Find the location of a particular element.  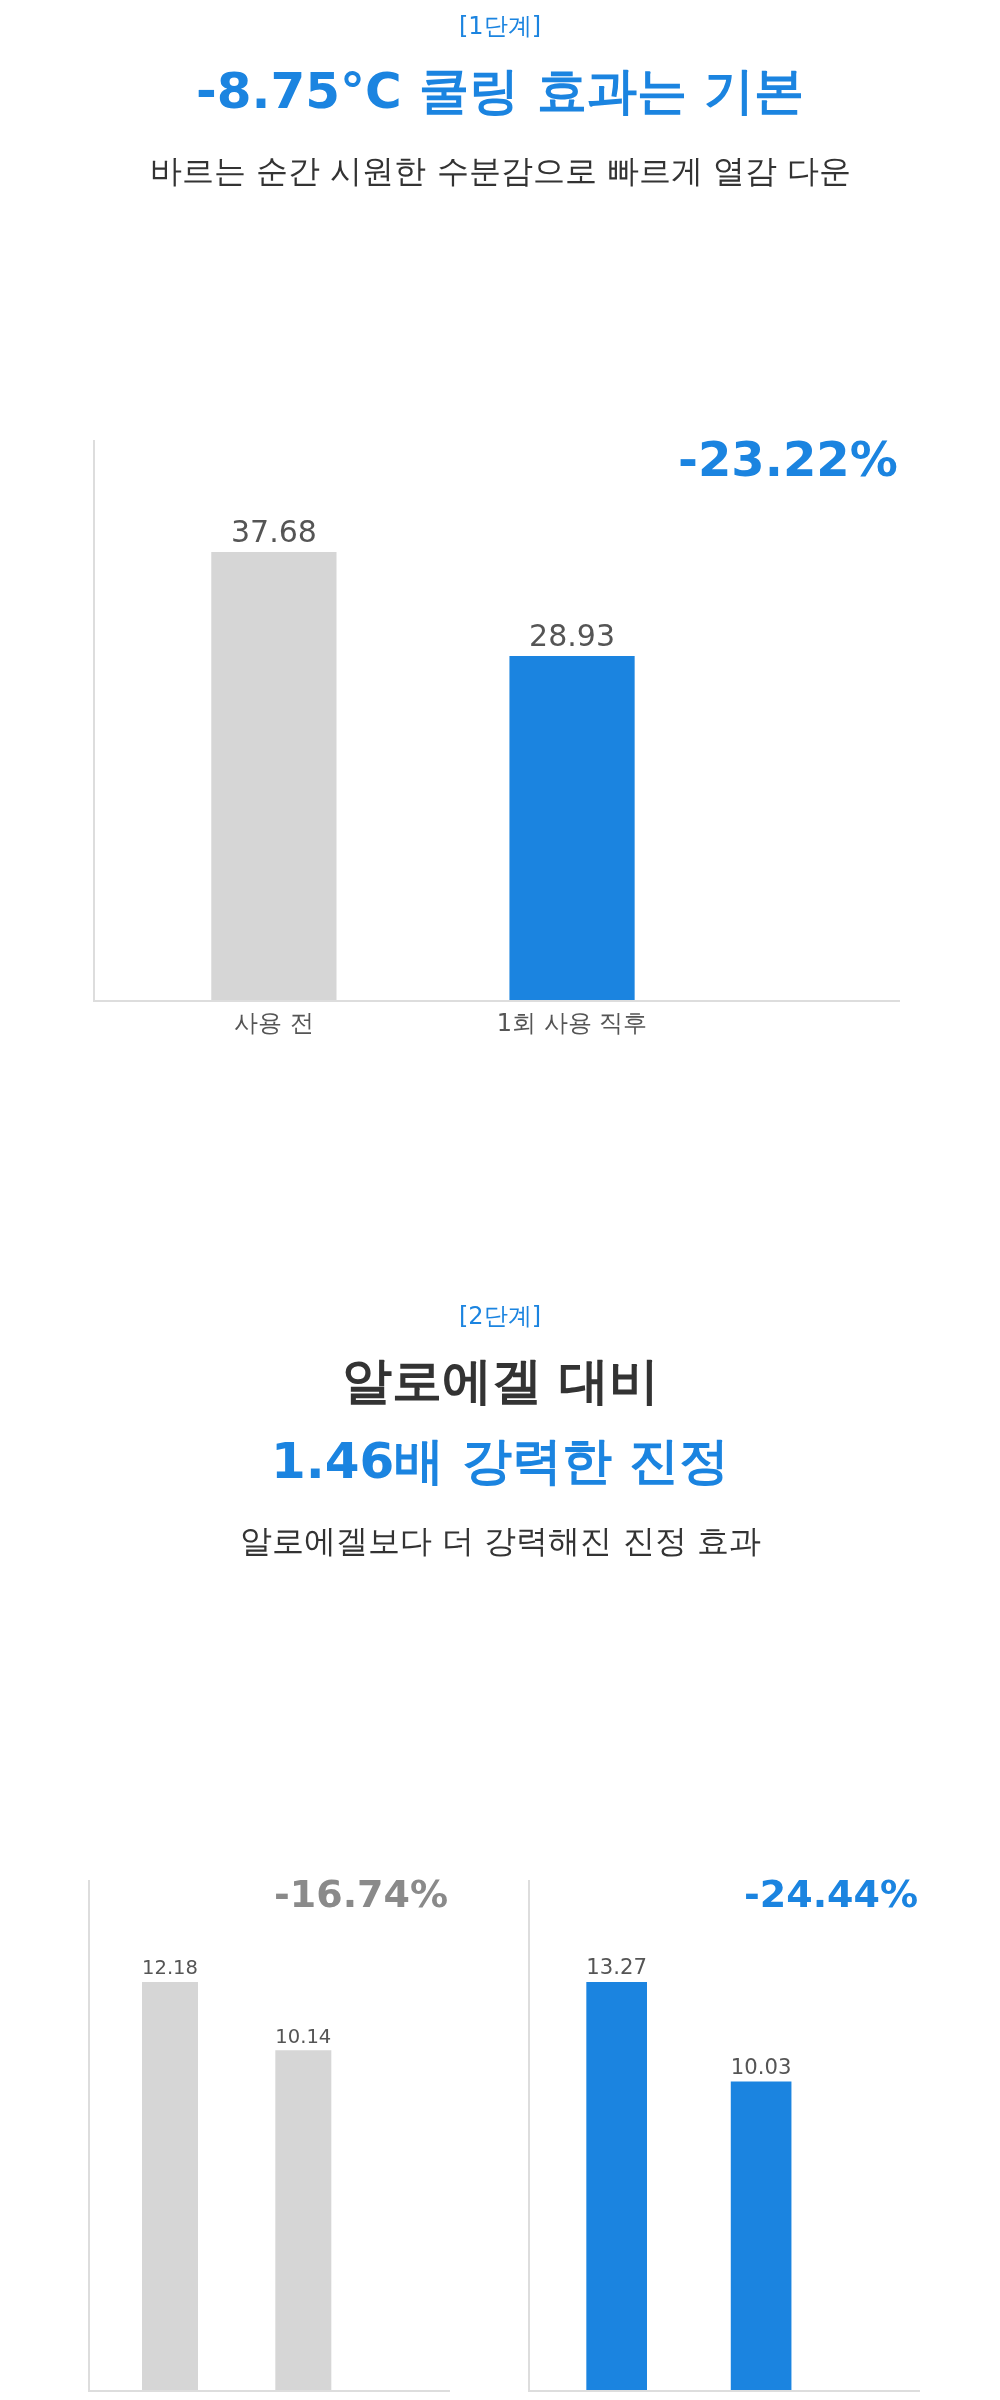

x-tick-label: 1회 사용 직후 is located at coordinates (572, 1022).